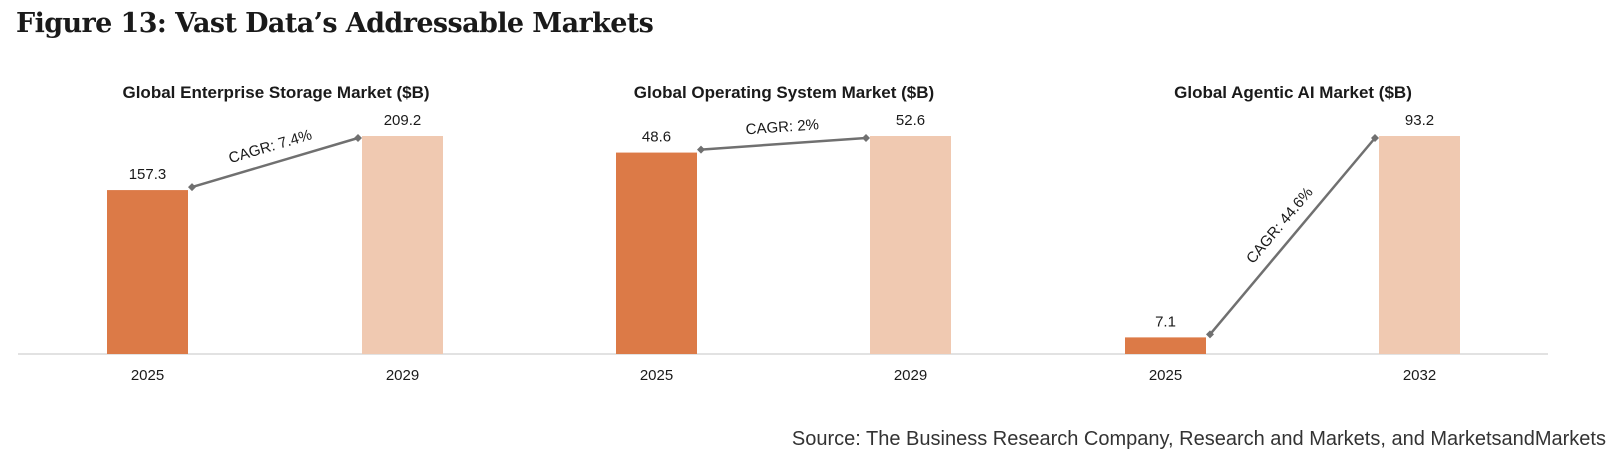 This screenshot has width=1620, height=472. I want to click on bar-3-2032, so click(1419, 245).